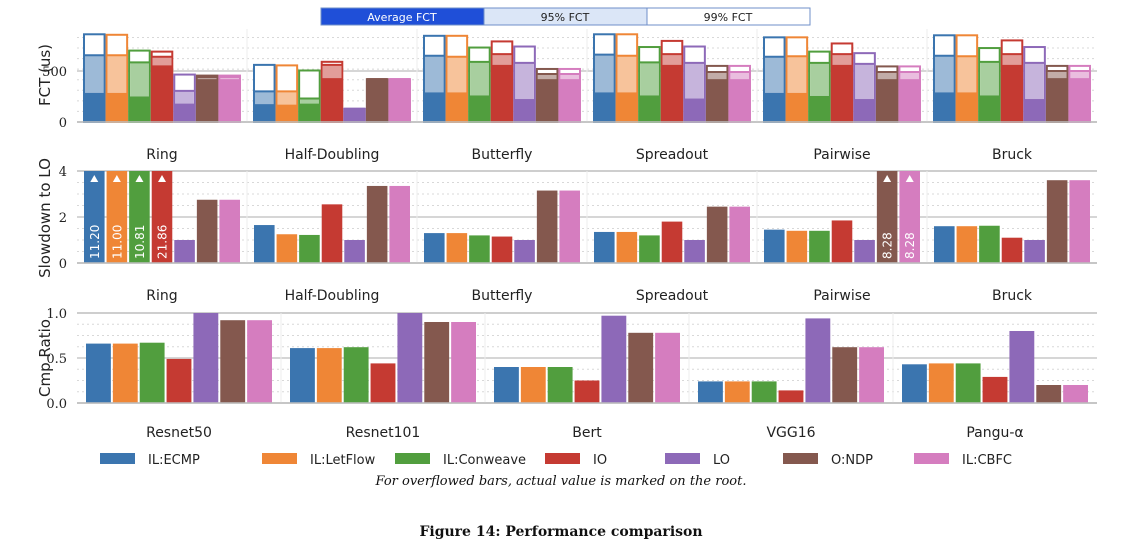 This screenshot has height=552, width=1122. I want to click on y-tick-label: 2, so click(63, 218).